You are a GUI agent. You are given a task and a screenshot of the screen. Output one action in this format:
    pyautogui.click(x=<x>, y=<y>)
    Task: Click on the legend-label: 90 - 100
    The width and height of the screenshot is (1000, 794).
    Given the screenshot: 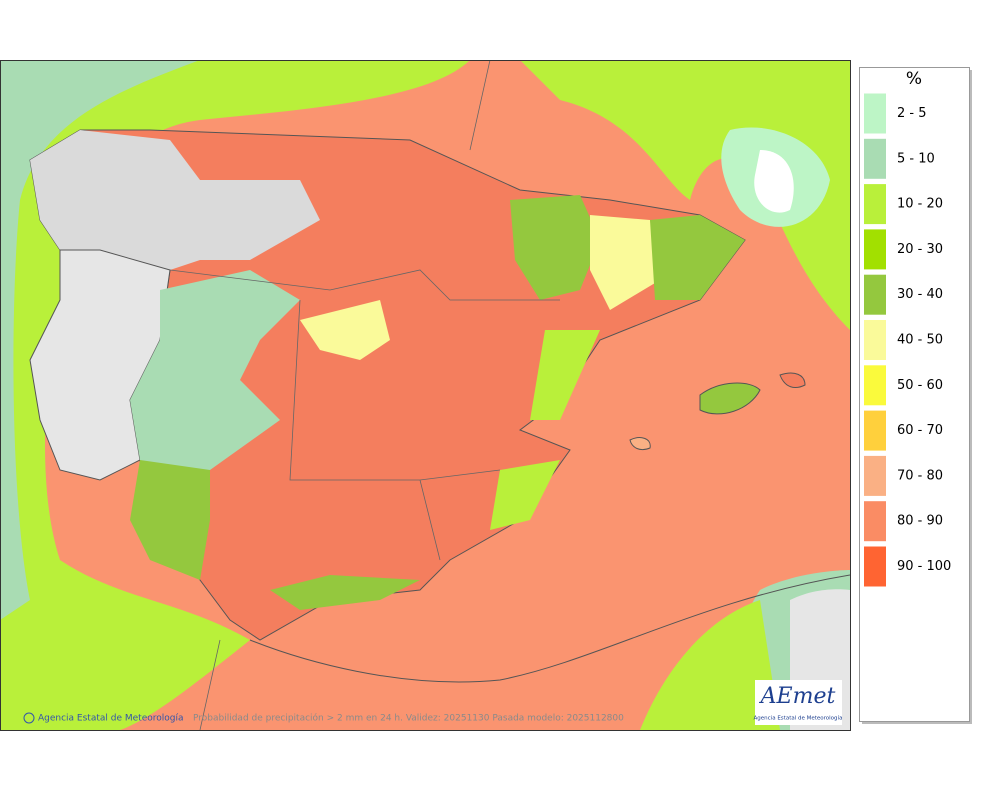 What is the action you would take?
    pyautogui.click(x=924, y=566)
    